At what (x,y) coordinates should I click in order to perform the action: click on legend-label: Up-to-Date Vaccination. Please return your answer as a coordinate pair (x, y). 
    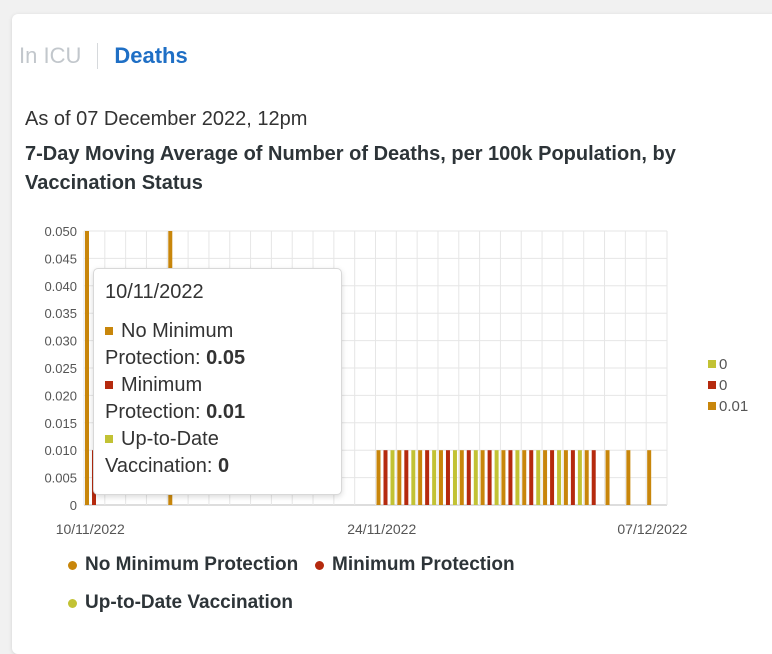
    Looking at the image, I should click on (189, 602).